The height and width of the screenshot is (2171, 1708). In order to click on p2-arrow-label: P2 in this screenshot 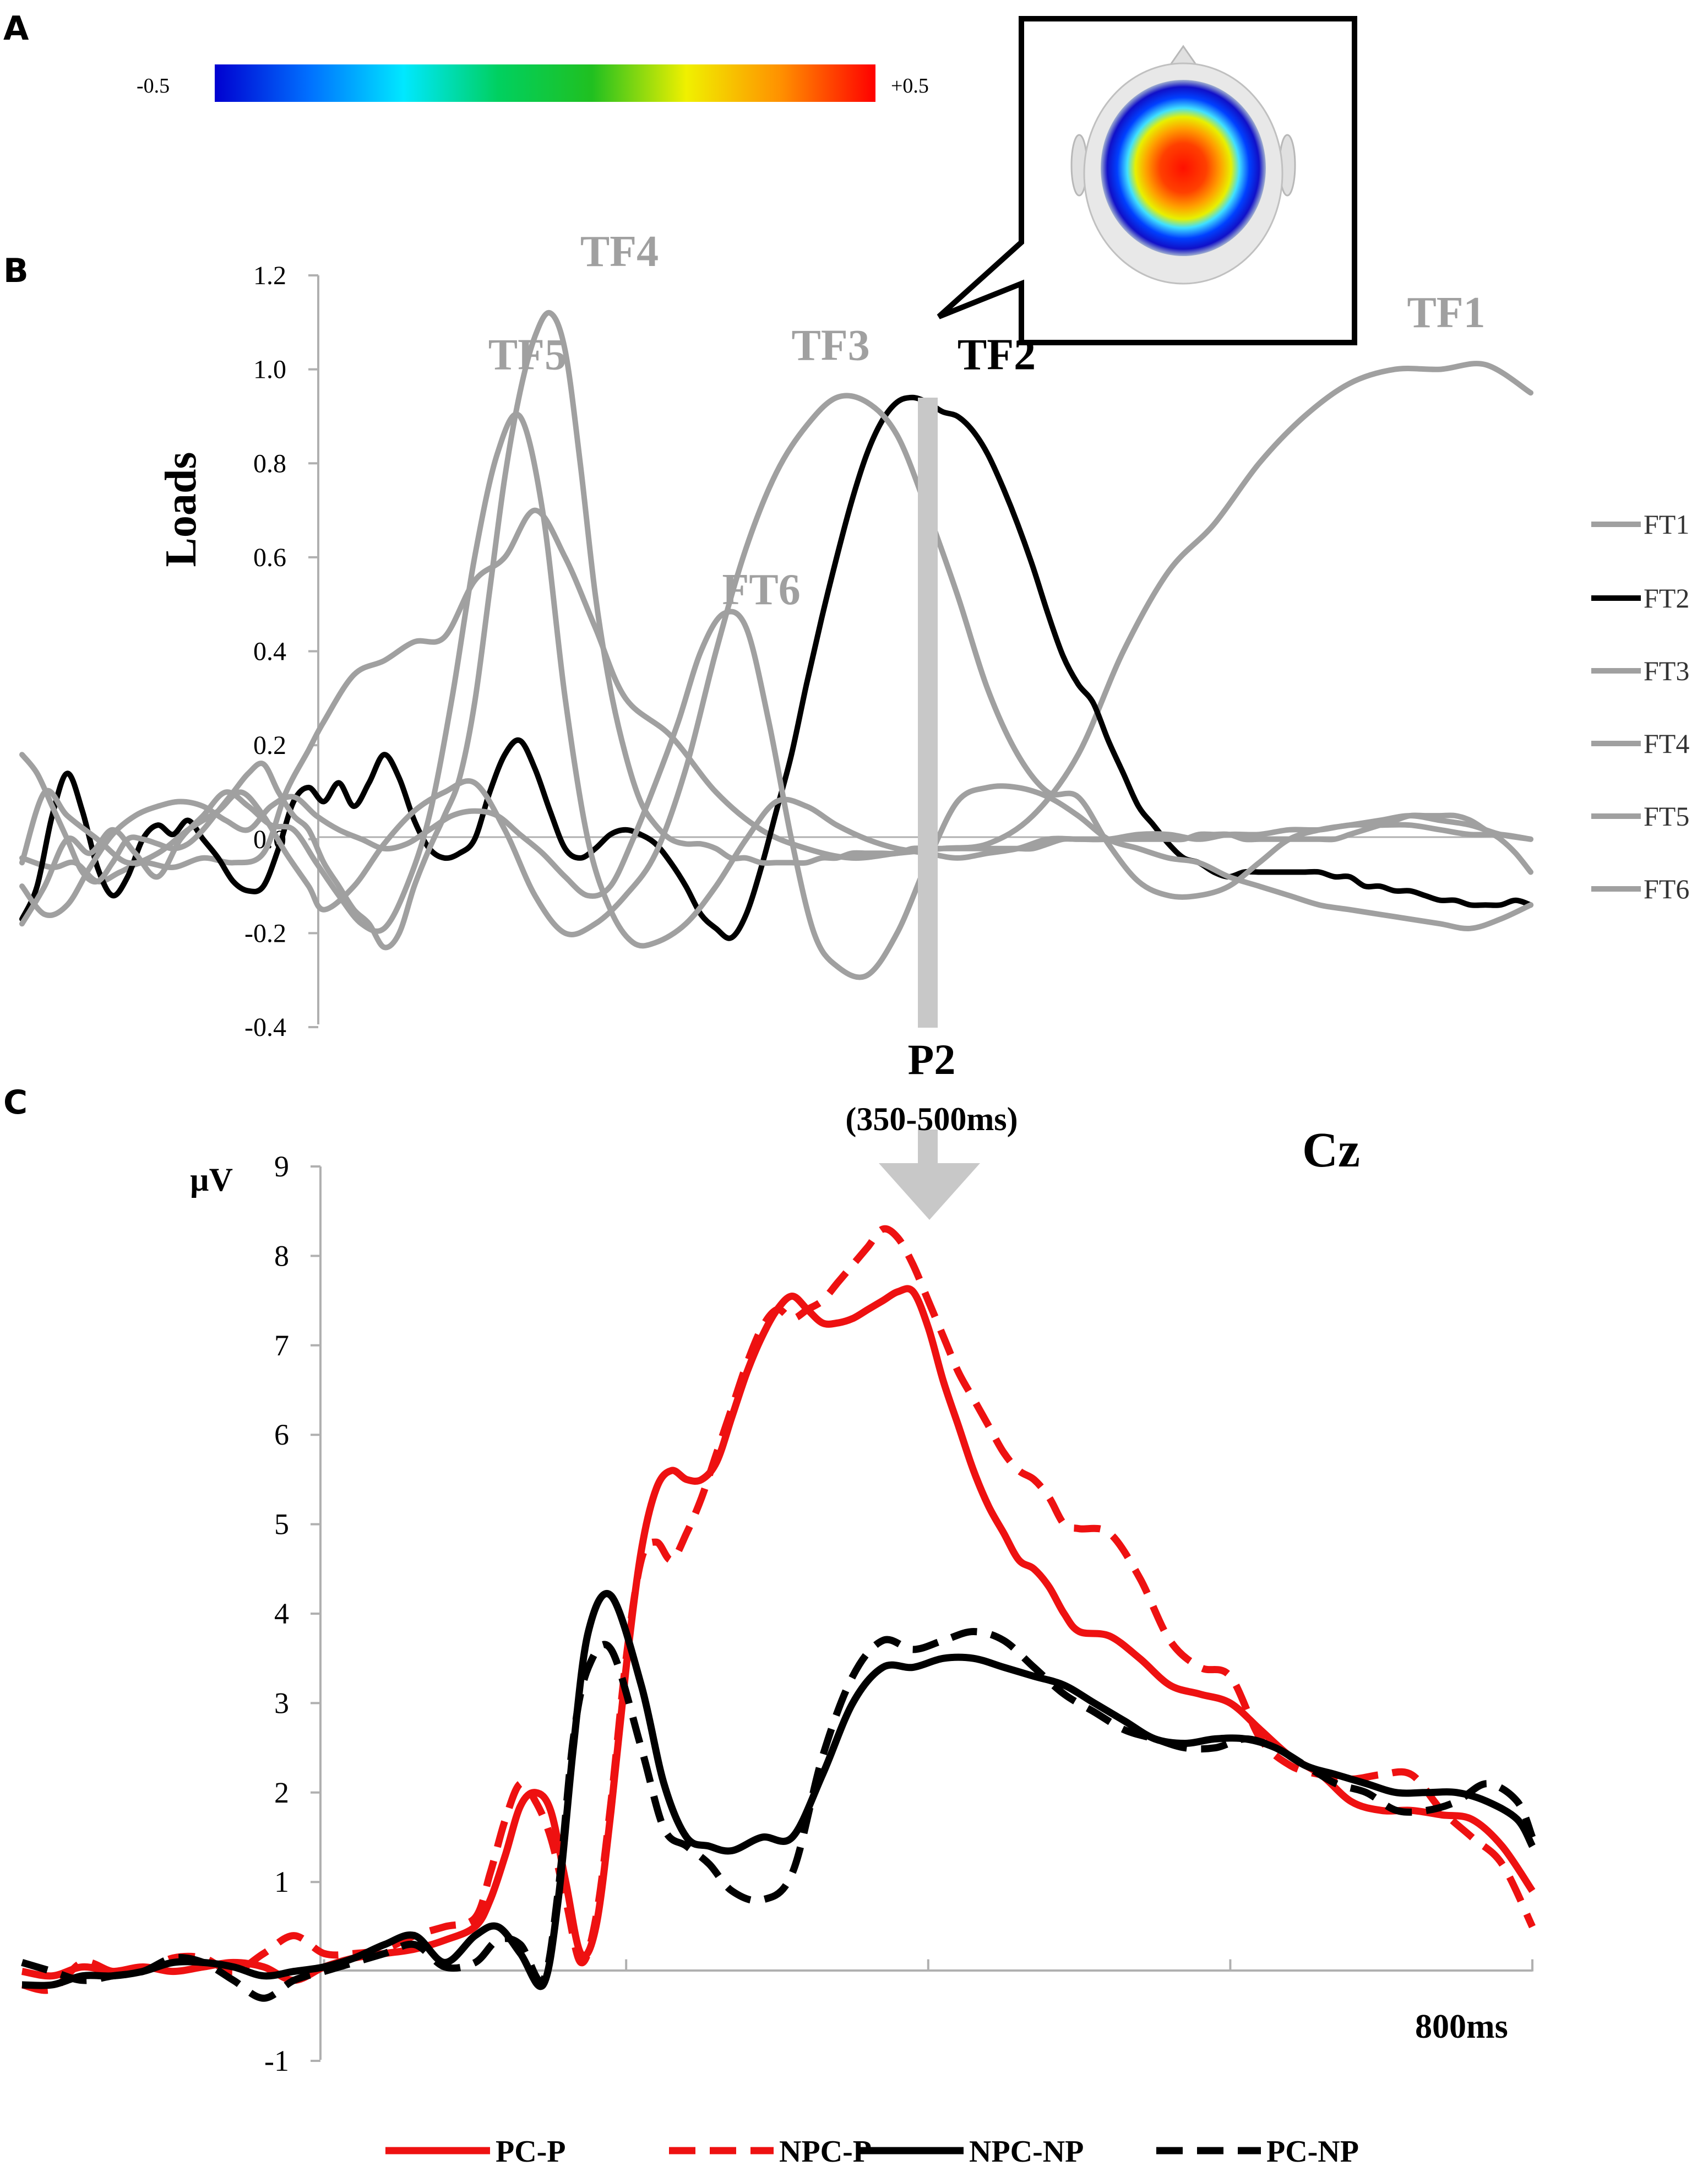, I will do `click(932, 1059)`.